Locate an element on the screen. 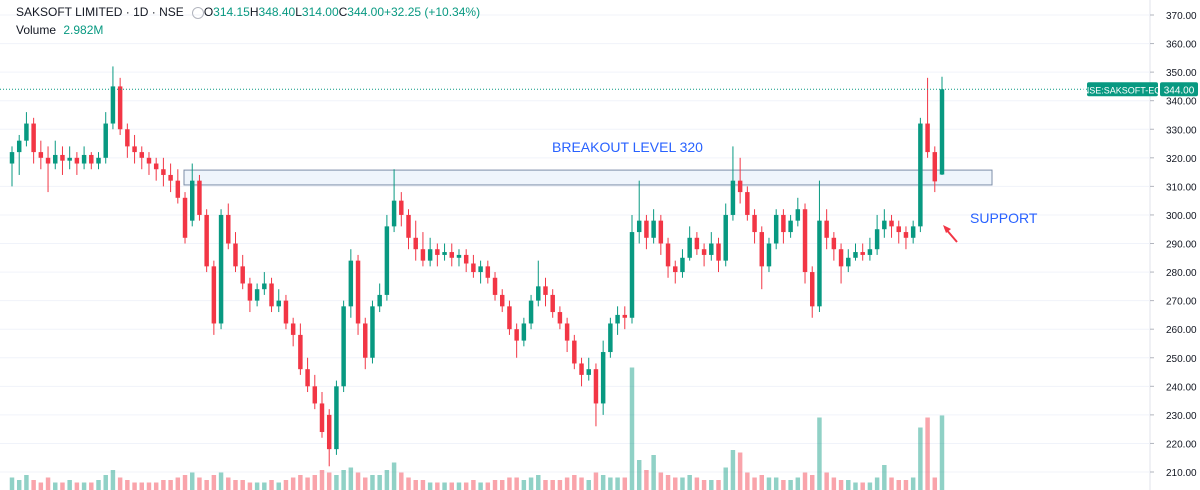  y-tick-label: 300.00 is located at coordinates (1181, 216).